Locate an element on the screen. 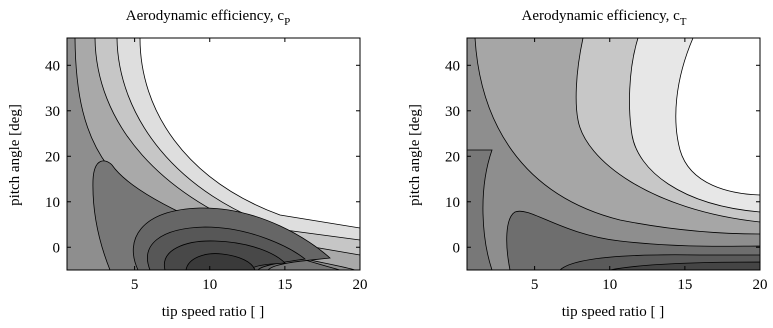  cp-x-tick-label: 20 is located at coordinates (360, 285).